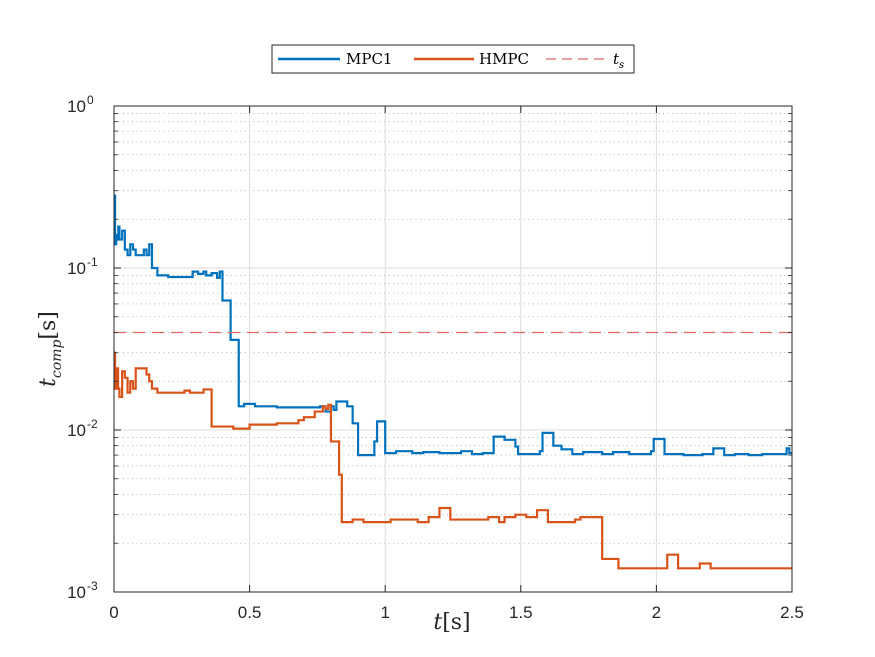 The image size is (875, 657). I want to click on legend: MPC1 HMPC ts, so click(453, 59).